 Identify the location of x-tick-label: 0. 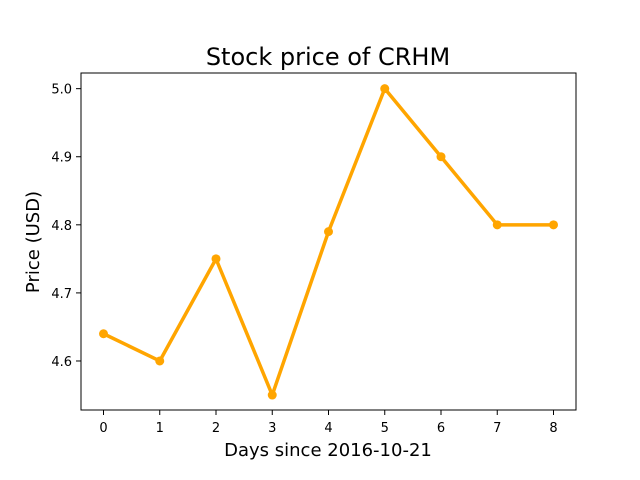
(103, 428).